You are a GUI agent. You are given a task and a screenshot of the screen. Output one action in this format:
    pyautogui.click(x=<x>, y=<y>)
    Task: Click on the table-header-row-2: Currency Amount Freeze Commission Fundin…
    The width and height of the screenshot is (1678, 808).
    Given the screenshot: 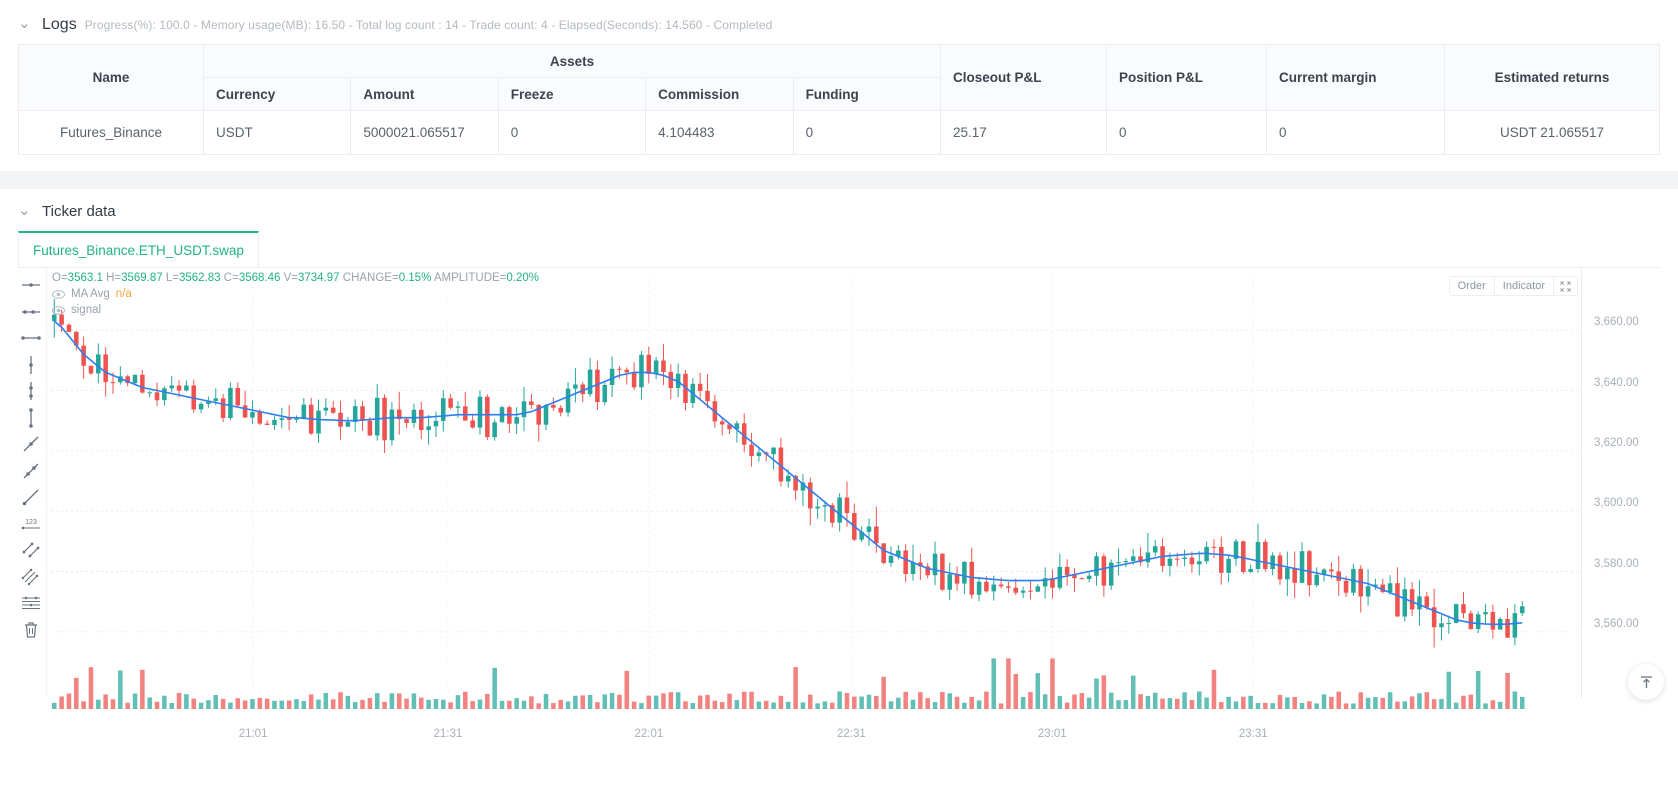 What is the action you would take?
    pyautogui.click(x=839, y=94)
    